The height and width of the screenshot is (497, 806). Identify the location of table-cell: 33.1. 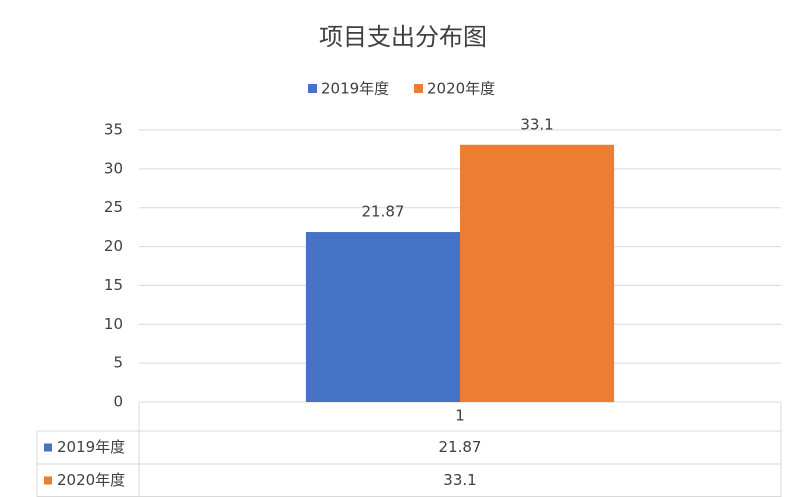
(459, 480).